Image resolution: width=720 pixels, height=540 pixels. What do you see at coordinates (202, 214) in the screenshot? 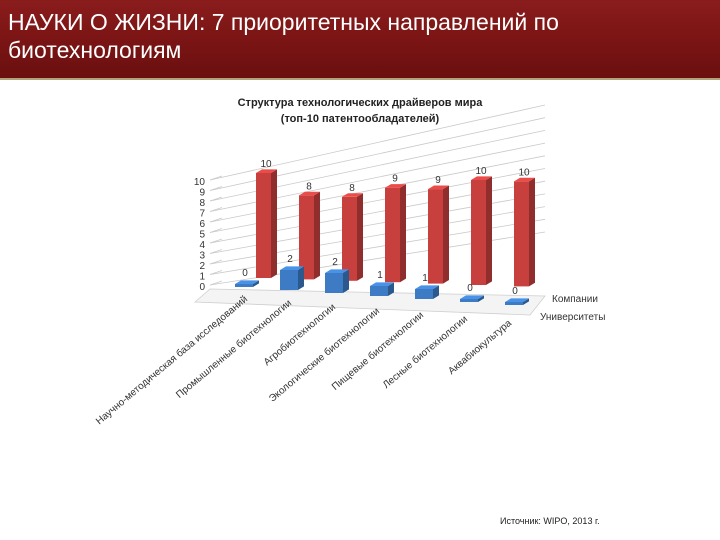
I see `y-tick-label: 7` at bounding box center [202, 214].